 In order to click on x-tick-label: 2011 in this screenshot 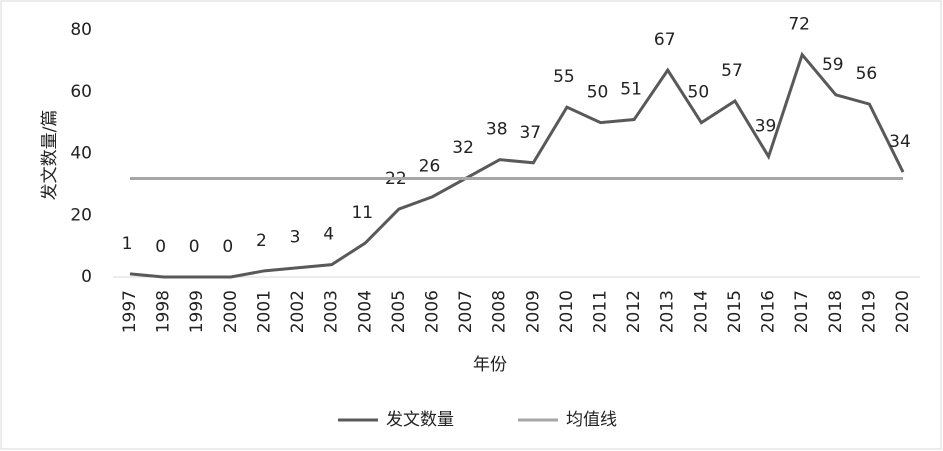, I will do `click(601, 311)`.